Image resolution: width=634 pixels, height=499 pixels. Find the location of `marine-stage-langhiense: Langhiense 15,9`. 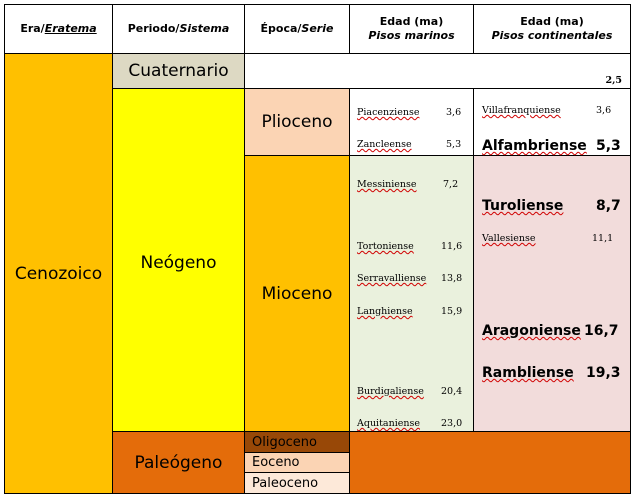

marine-stage-langhiense: Langhiense 15,9 is located at coordinates (412, 313).